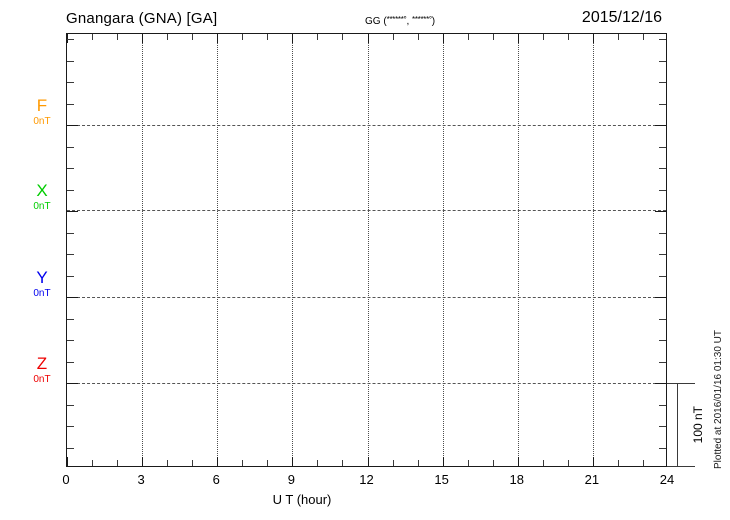  I want to click on plotted-at-stamp: Plotted at 2016/01/16 01:30 UT, so click(718, 399).